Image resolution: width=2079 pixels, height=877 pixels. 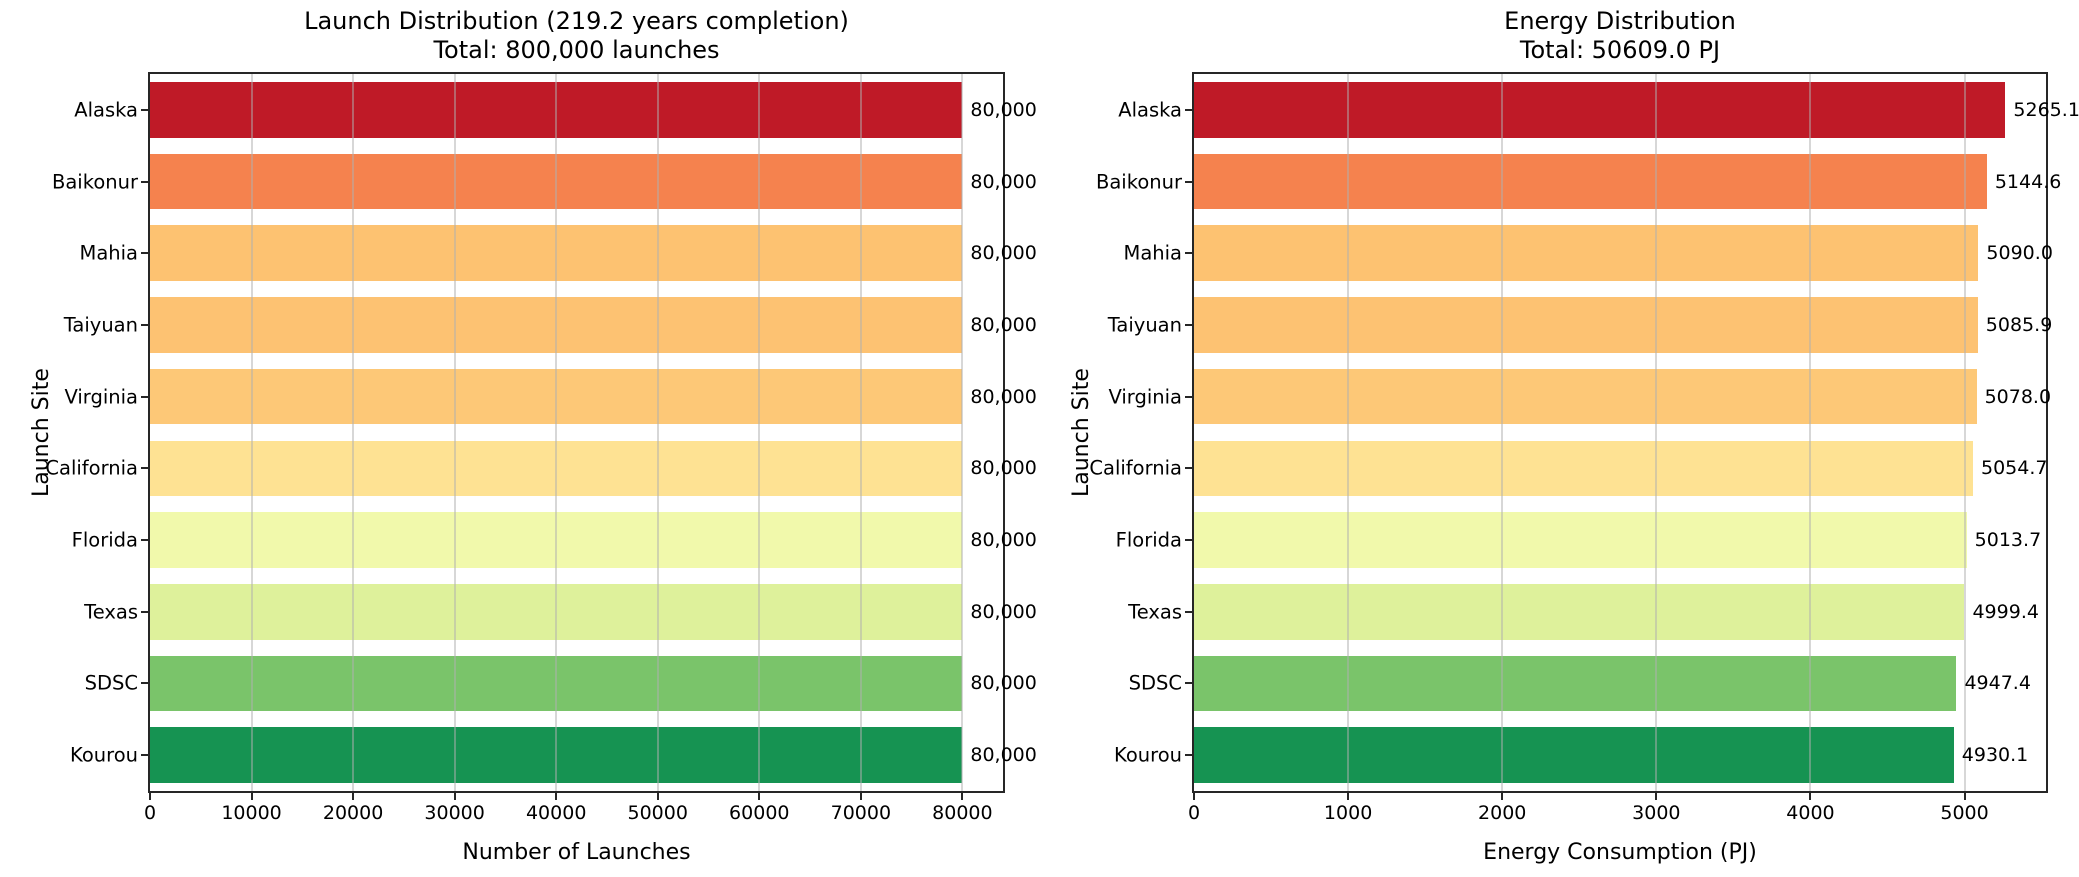 What do you see at coordinates (1081, 432) in the screenshot?
I see `energy-chart-y-axis-label: Launch Site` at bounding box center [1081, 432].